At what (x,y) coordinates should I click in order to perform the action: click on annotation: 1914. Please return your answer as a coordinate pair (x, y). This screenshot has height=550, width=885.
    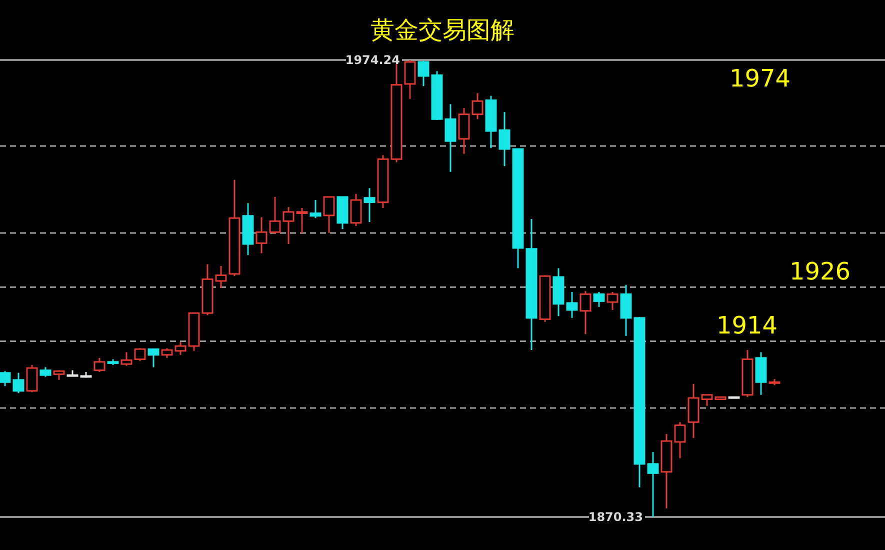
    Looking at the image, I should click on (747, 325).